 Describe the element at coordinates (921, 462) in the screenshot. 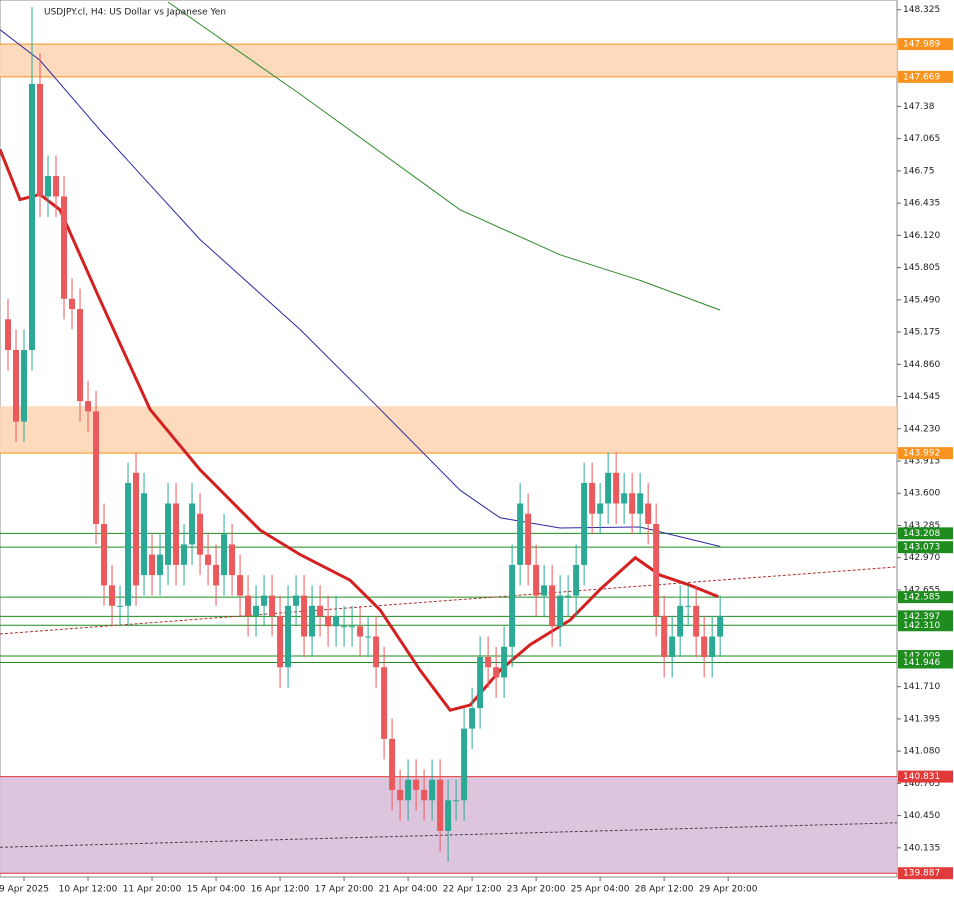

I see `y-tick-label: 143.915` at that location.